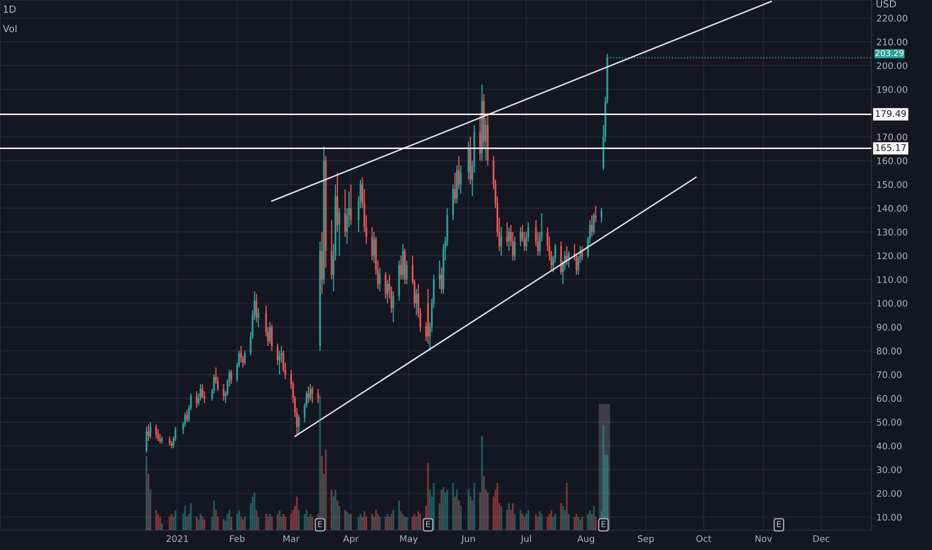  I want to click on x-tick-label: Dec, so click(821, 538).